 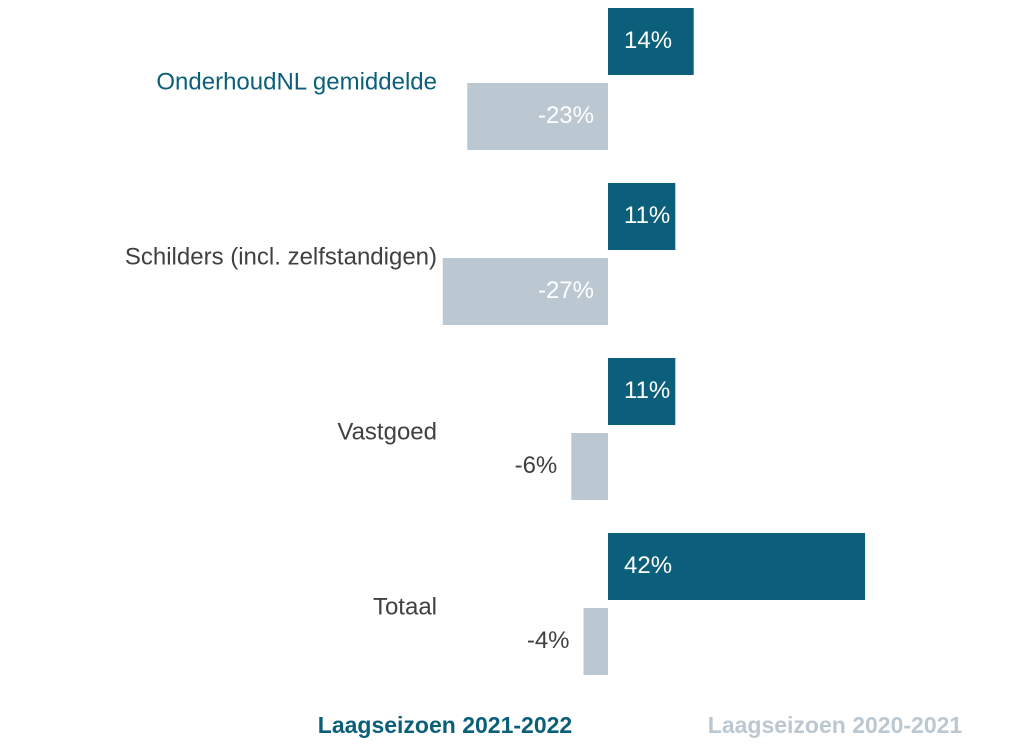 What do you see at coordinates (281, 256) in the screenshot?
I see `category-label: Schilders (incl. zelfstandigen)` at bounding box center [281, 256].